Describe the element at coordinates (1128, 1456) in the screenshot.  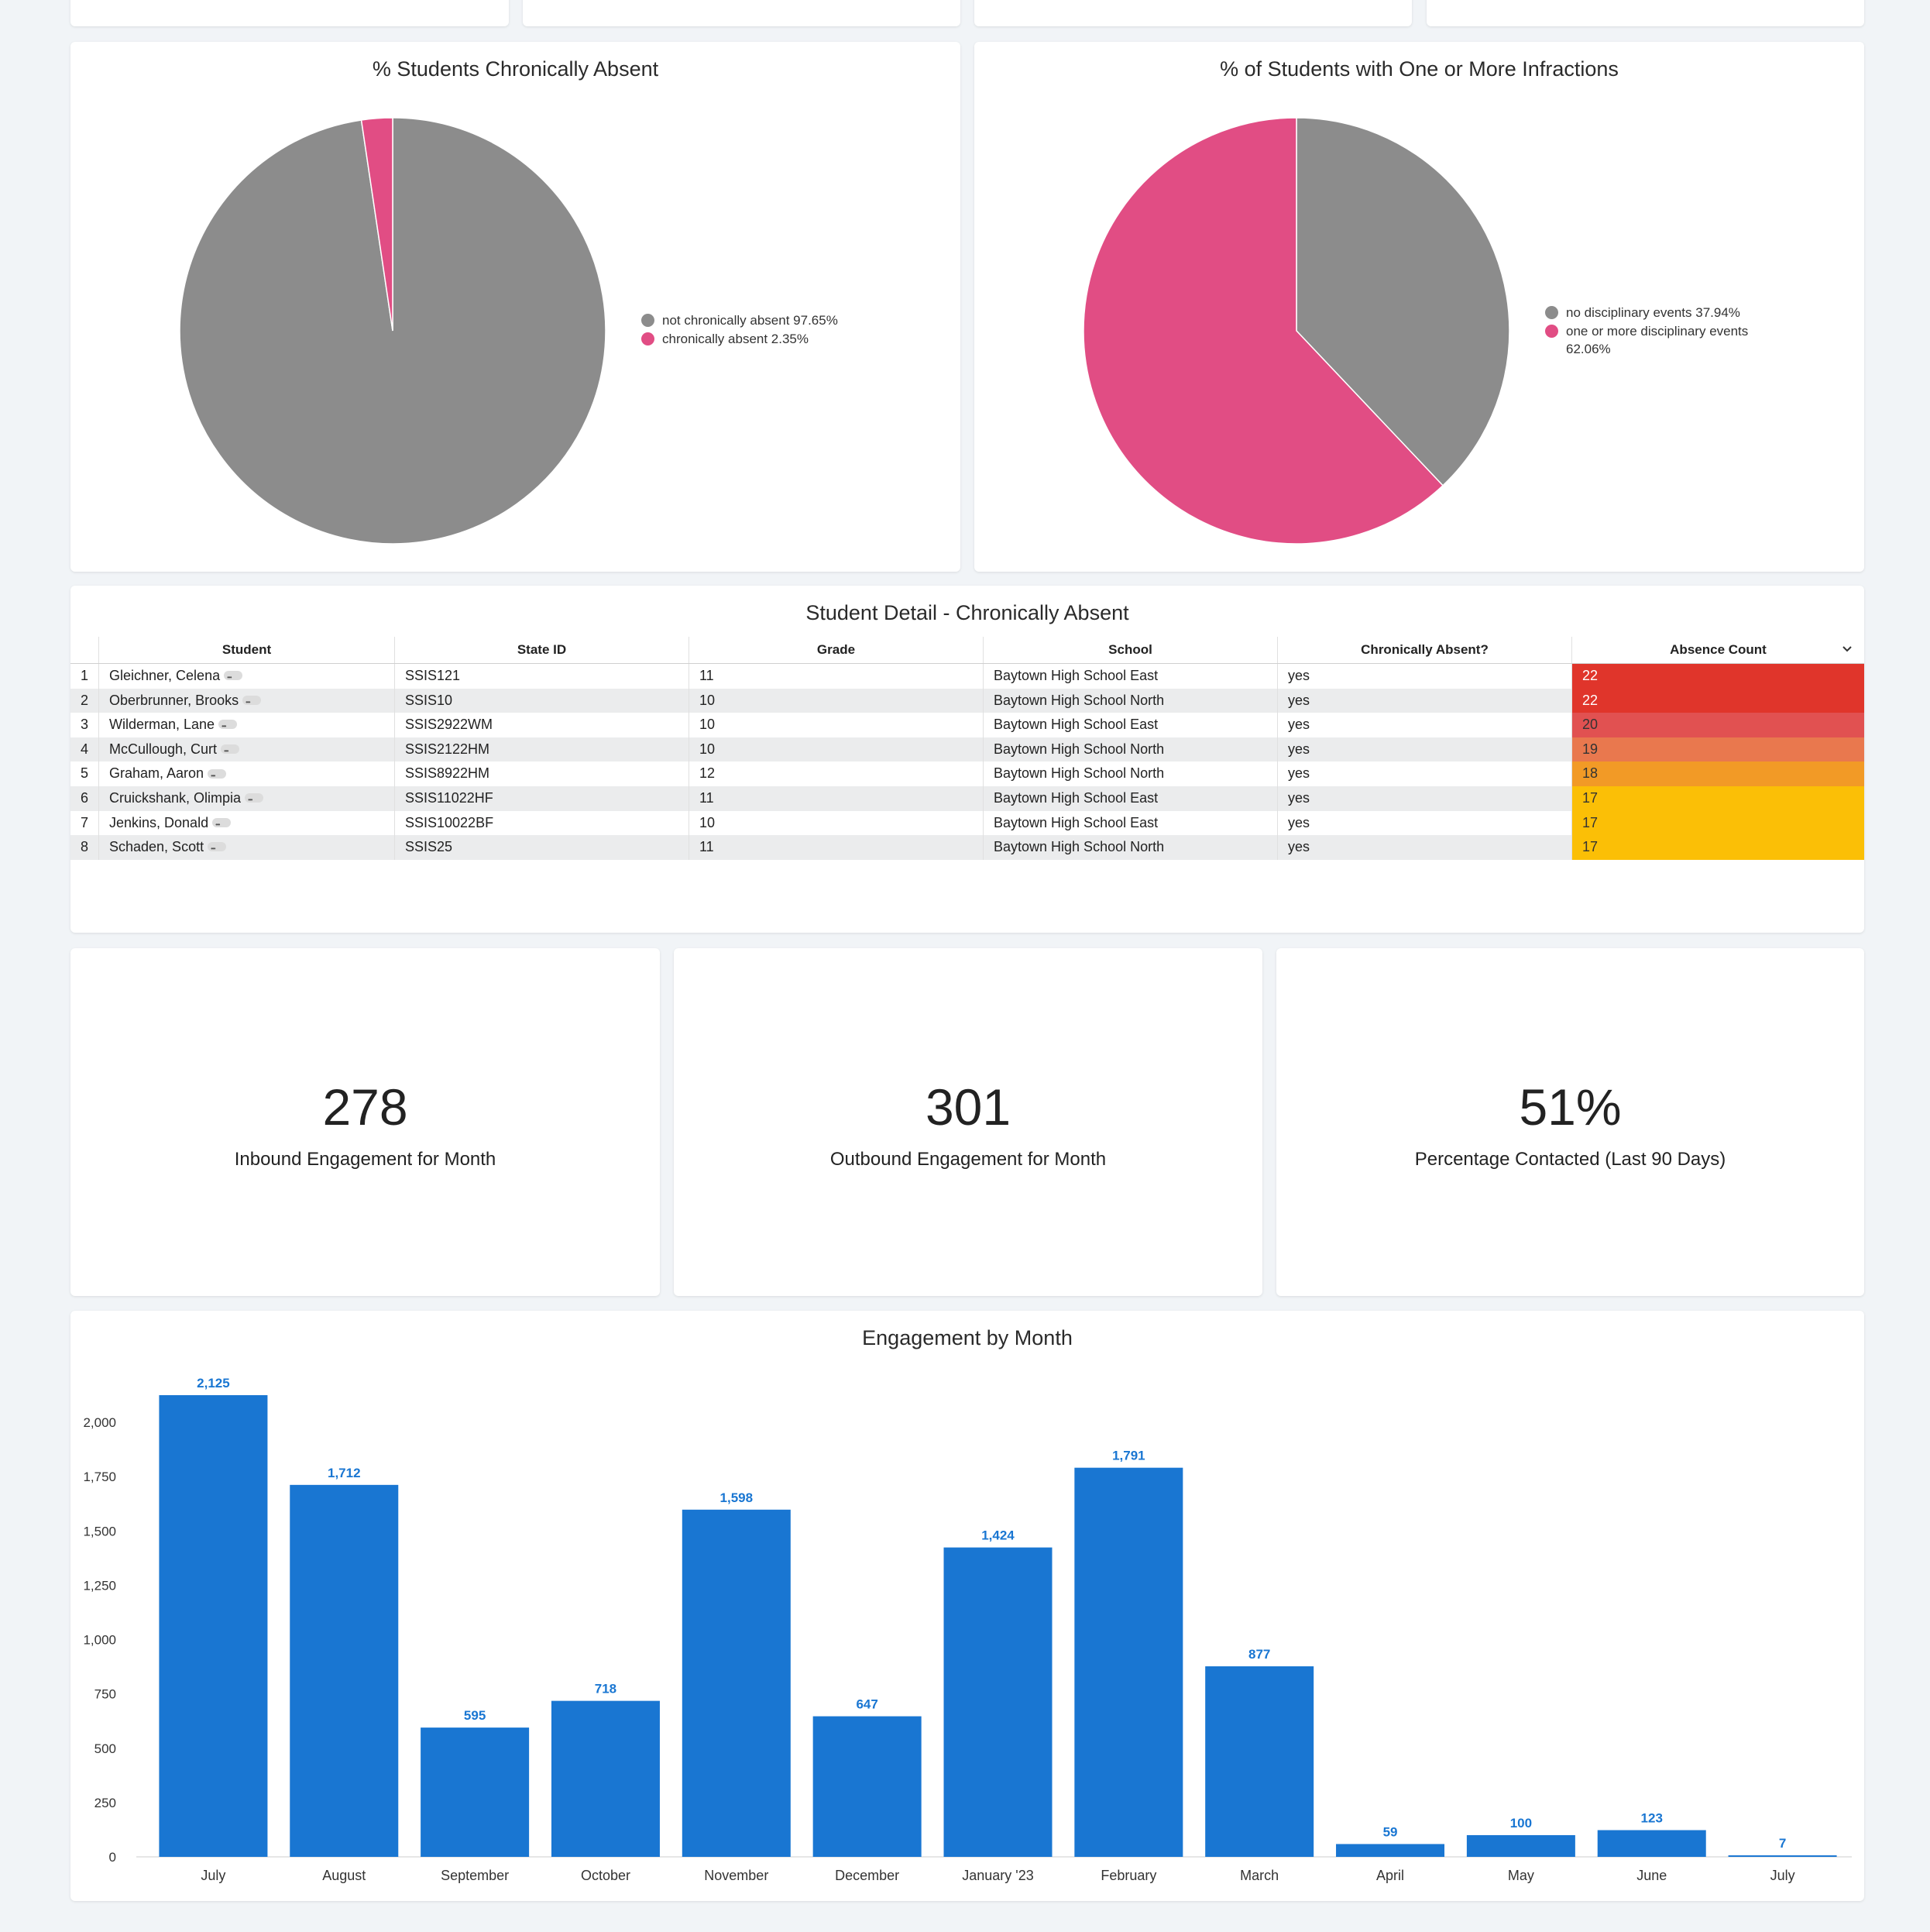
I see `bar-value-label: 1,791` at that location.